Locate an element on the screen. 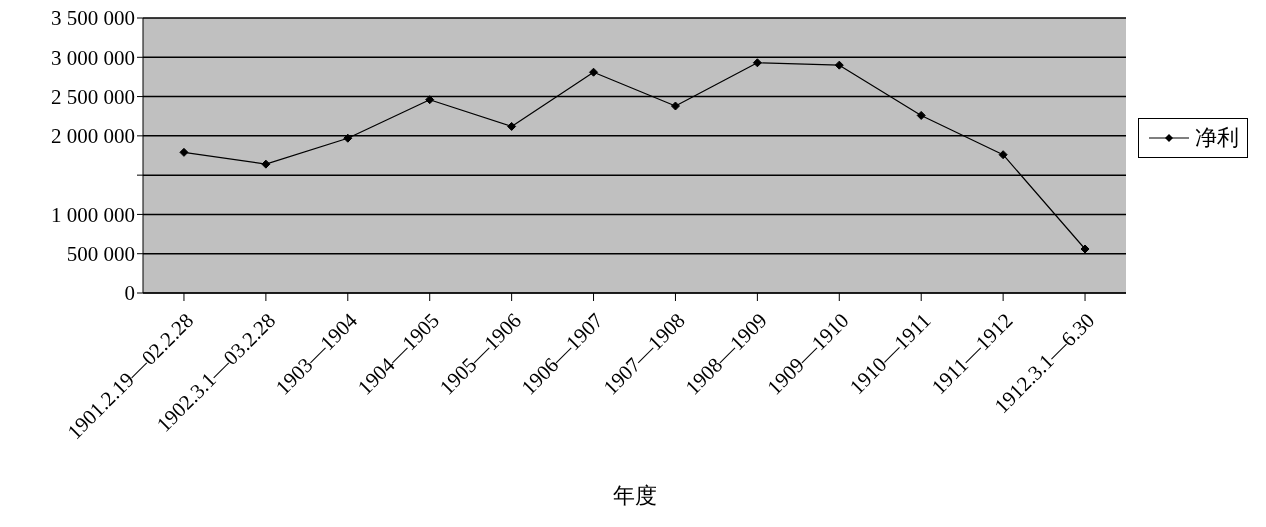 This screenshot has width=1266, height=527. y-tick-label: 1 000 000 is located at coordinates (93, 214).